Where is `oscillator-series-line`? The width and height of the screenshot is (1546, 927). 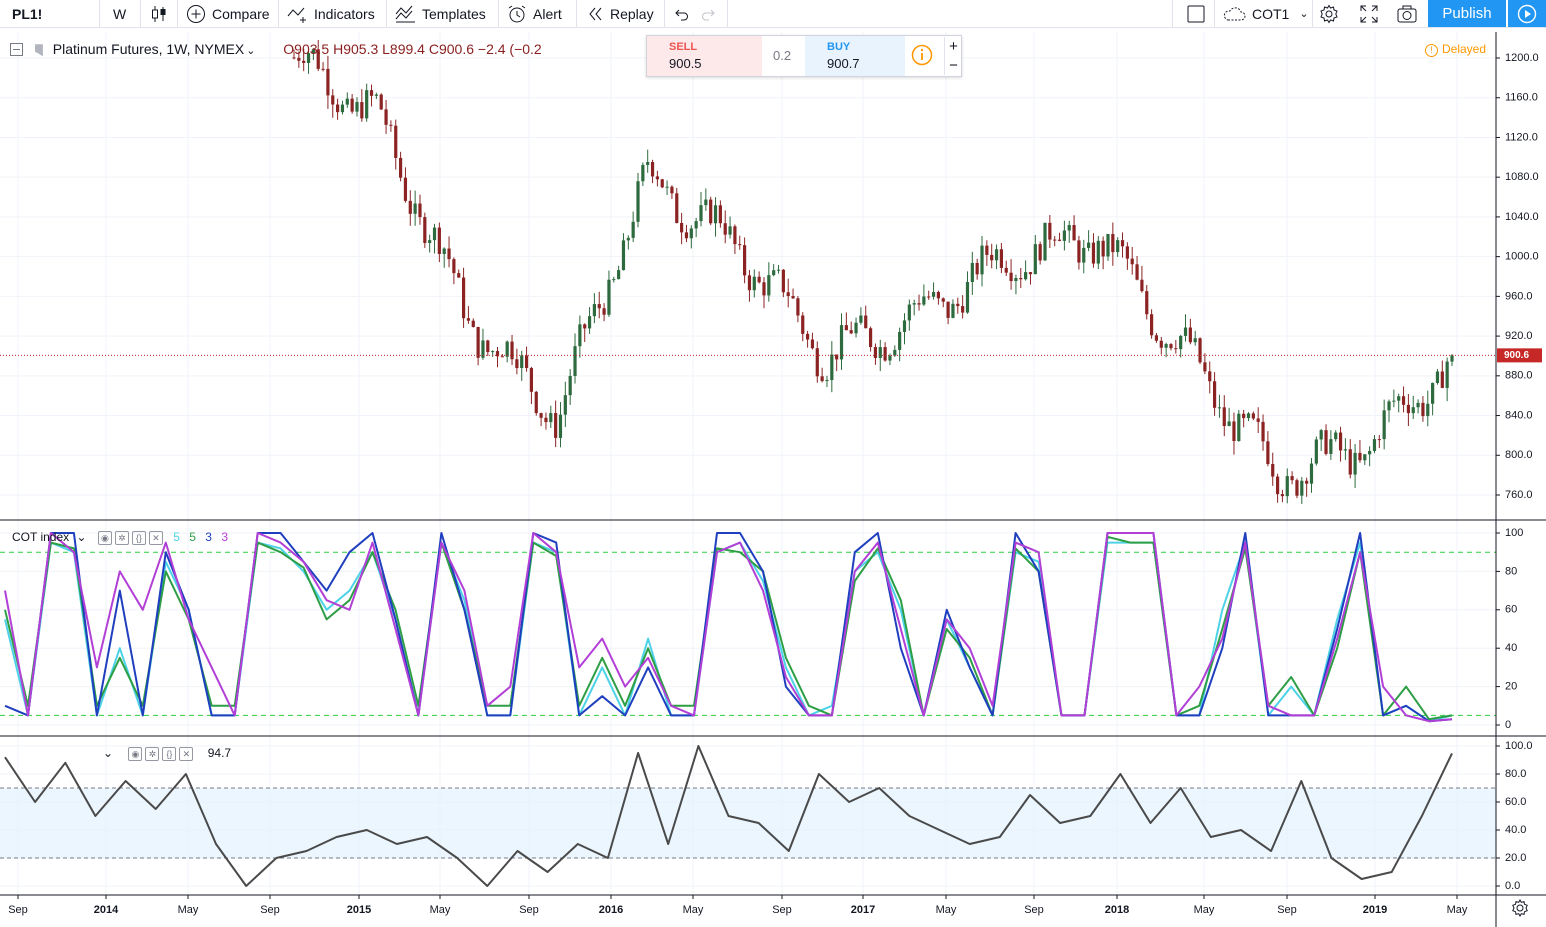
oscillator-series-line is located at coordinates (728, 816).